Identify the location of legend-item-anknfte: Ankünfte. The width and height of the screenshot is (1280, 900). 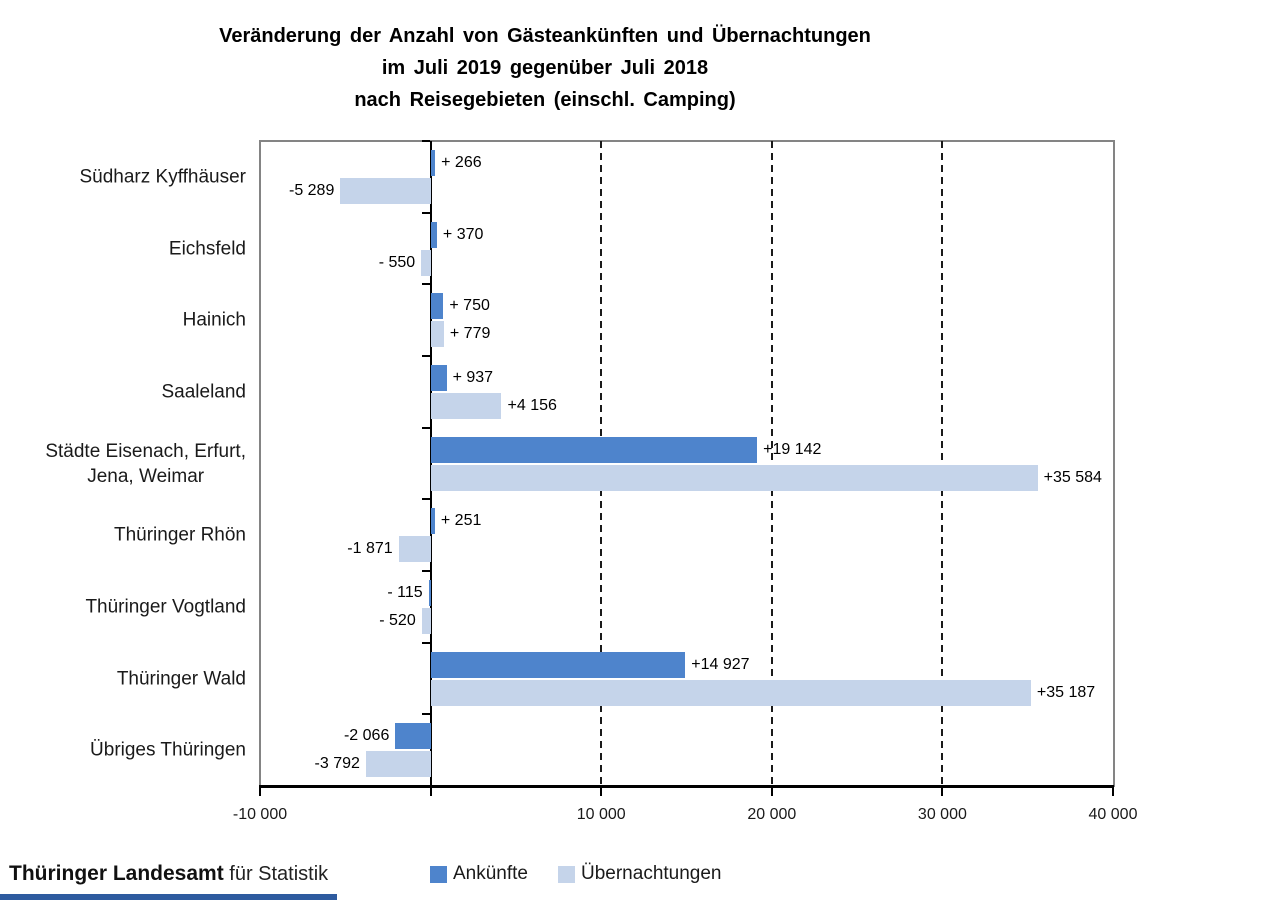
(479, 874).